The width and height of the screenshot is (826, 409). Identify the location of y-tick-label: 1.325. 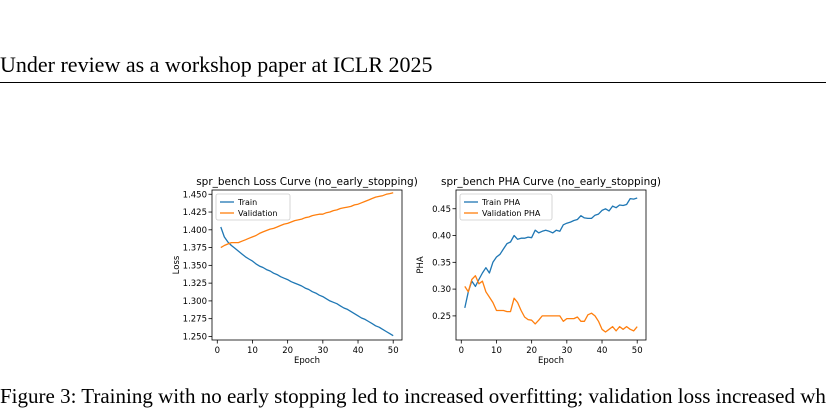
(195, 284).